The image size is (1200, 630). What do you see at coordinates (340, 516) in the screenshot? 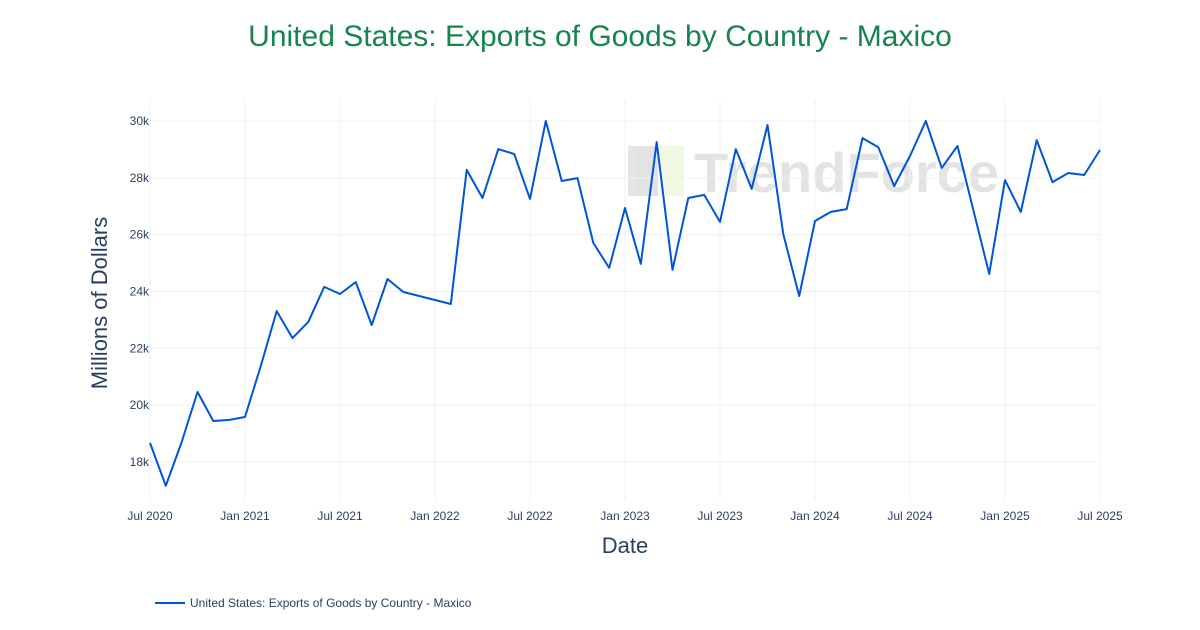
I see `x-tick-label: Jul 2021` at bounding box center [340, 516].